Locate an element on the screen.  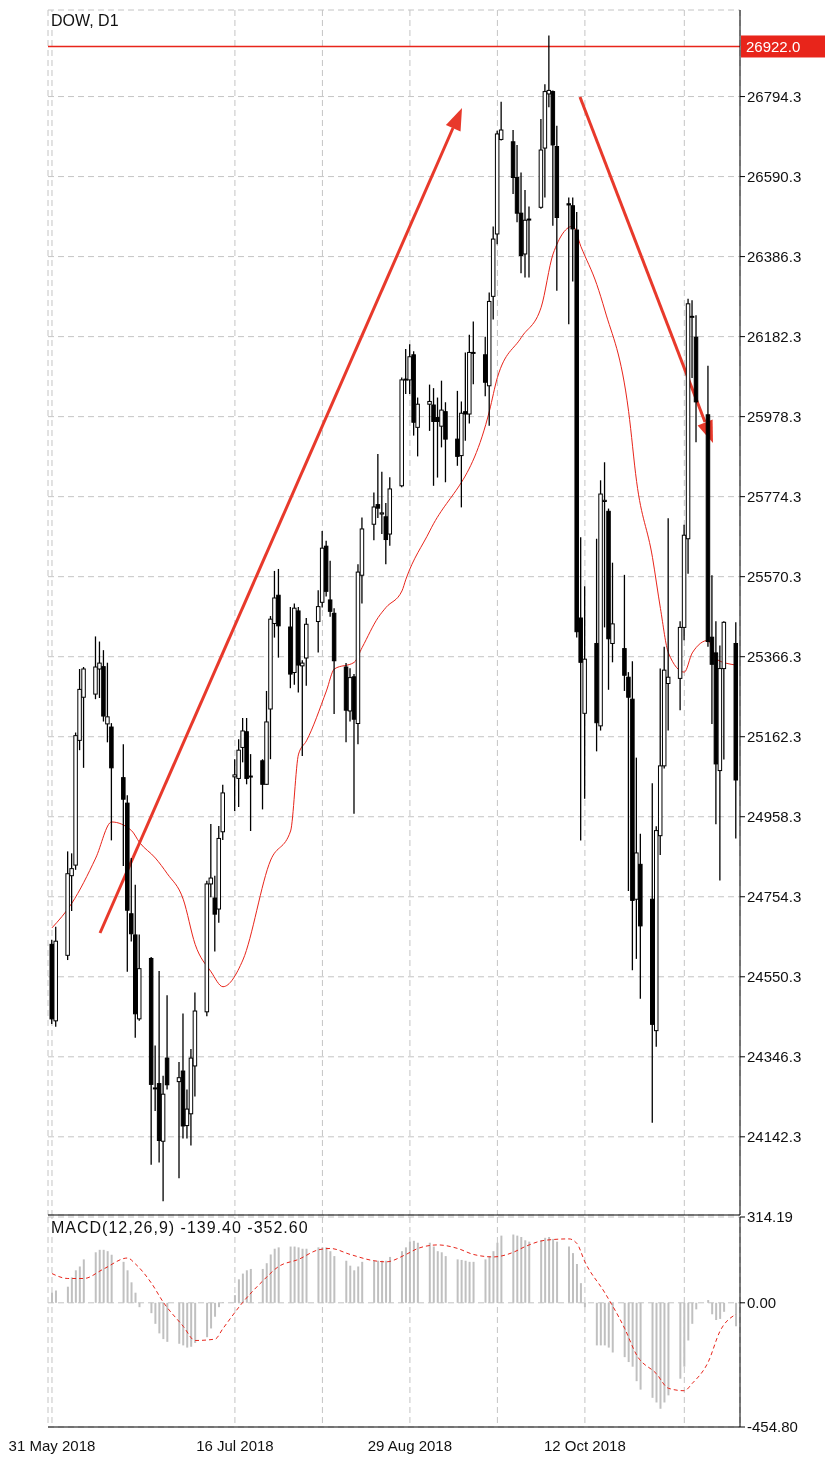
y-tick-label: 24346.3 is located at coordinates (774, 1057).